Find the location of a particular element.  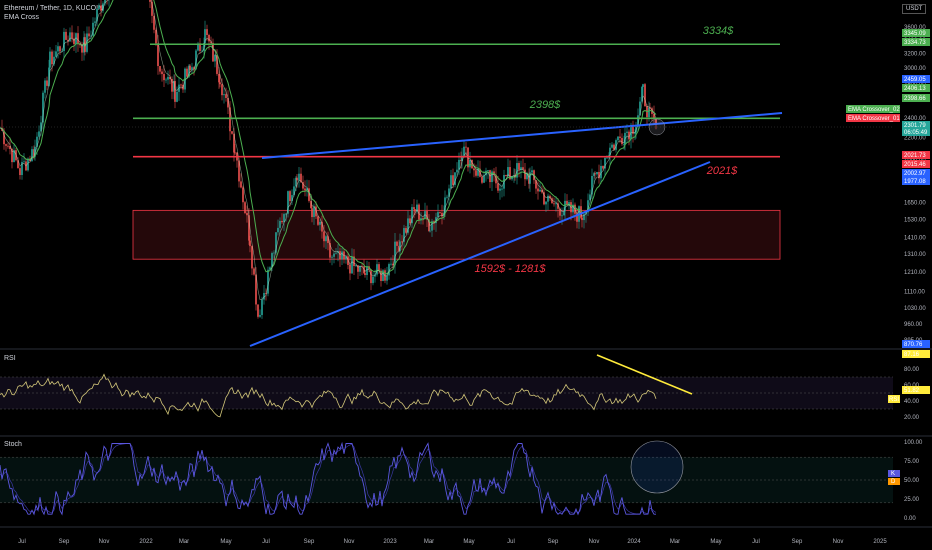

indicator-name: EMA Cross is located at coordinates (22, 17).